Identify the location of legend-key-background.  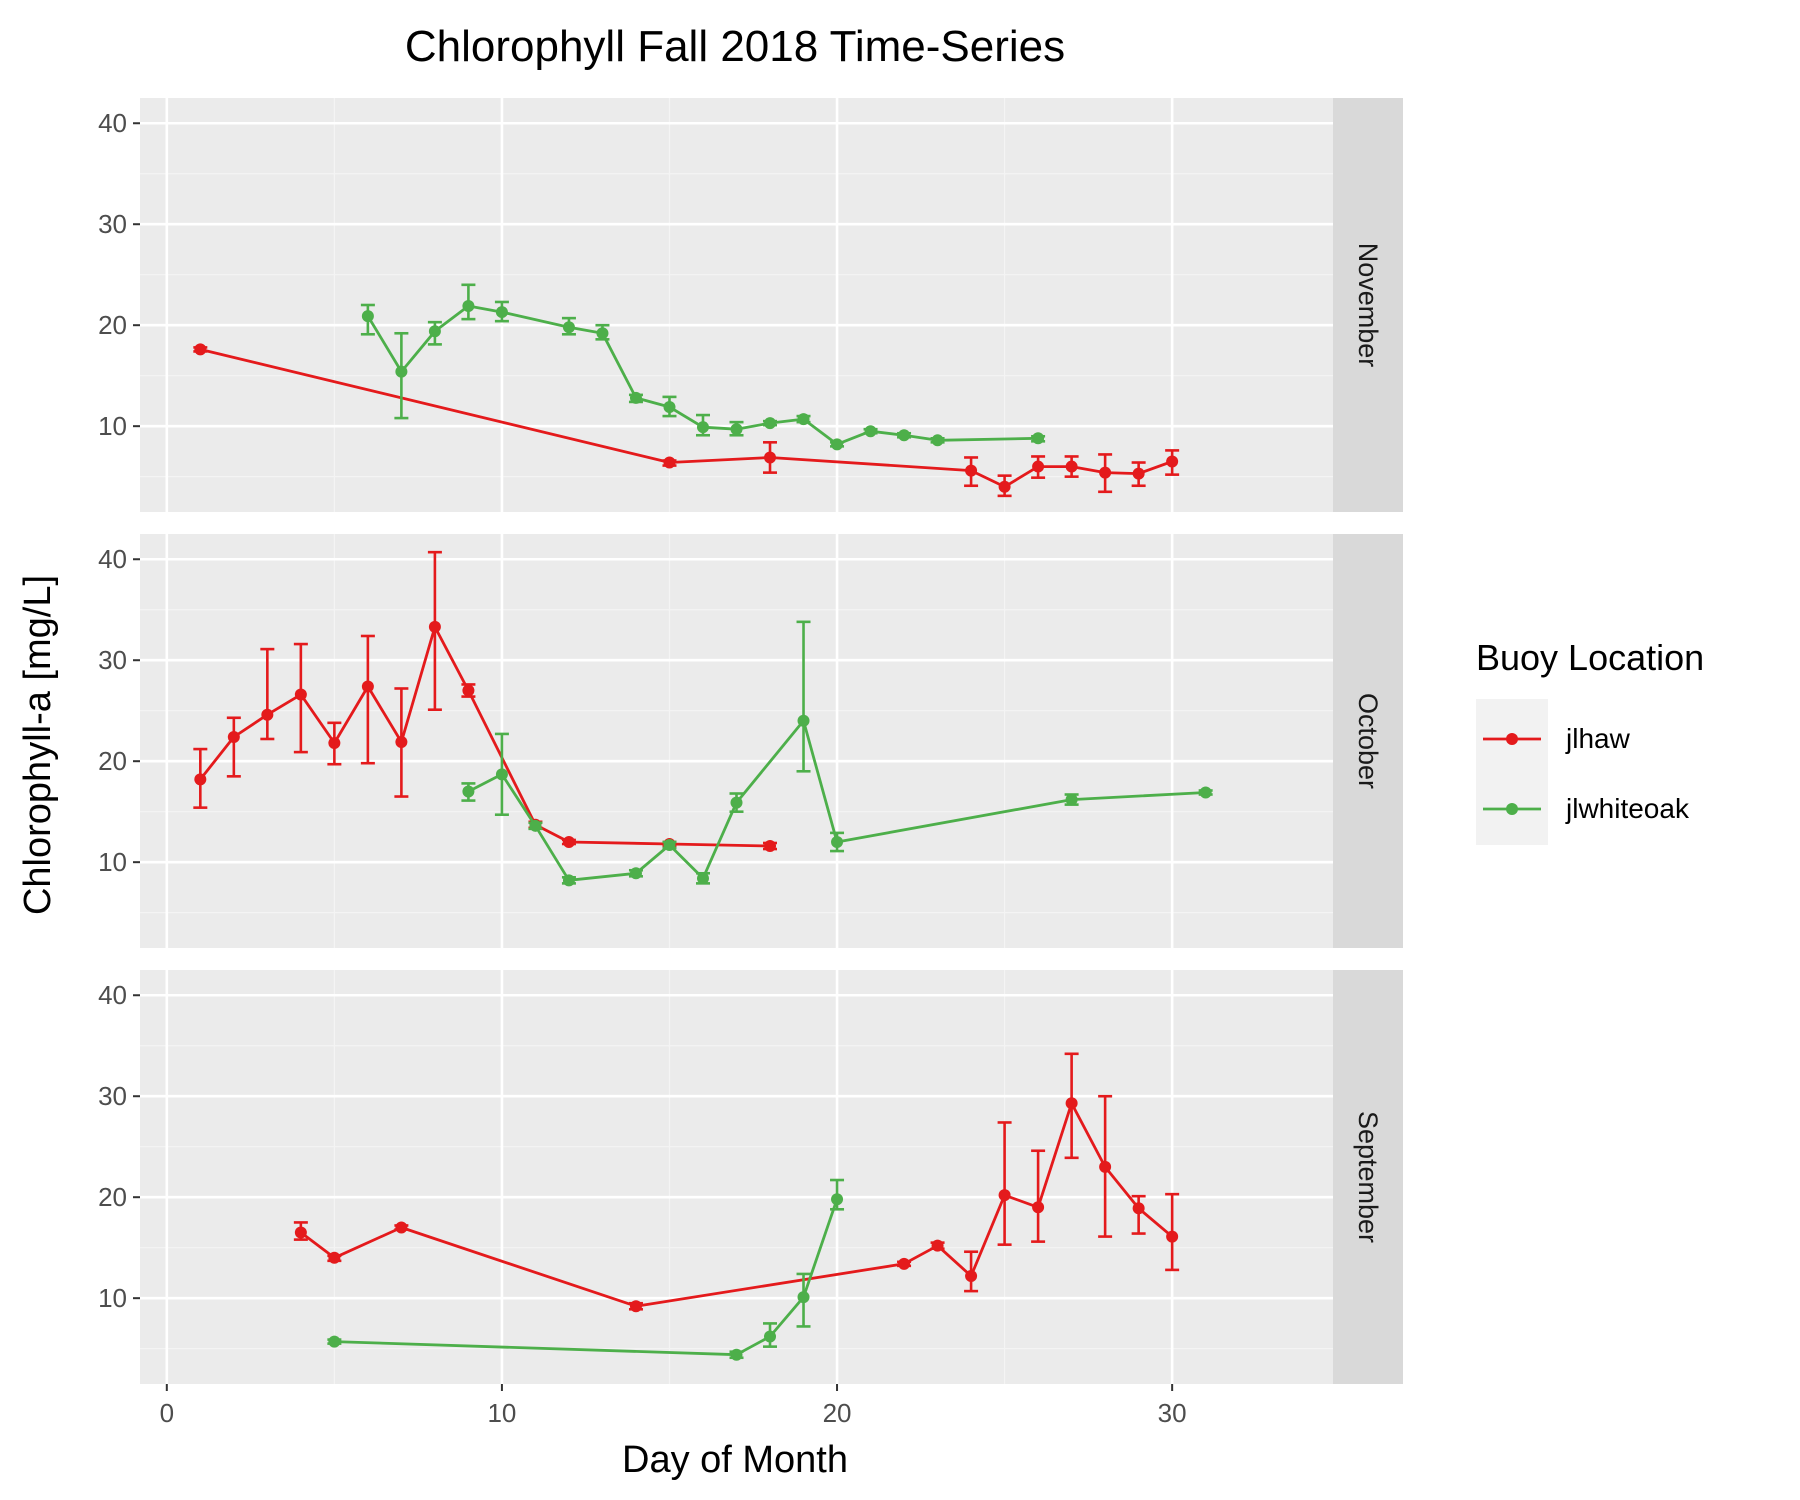
(1512, 772).